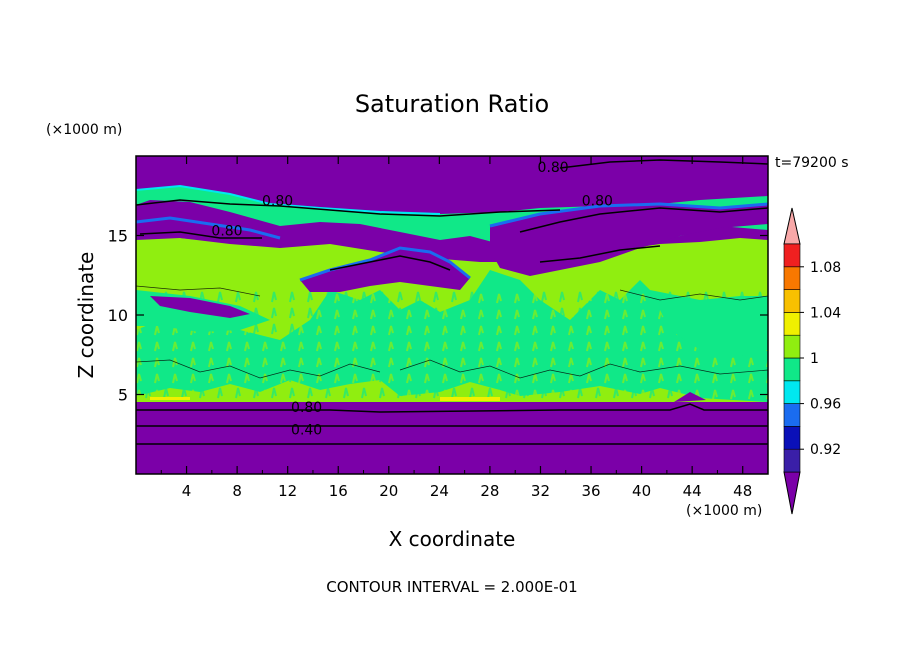  I want to click on chart-title: Saturation Ratio, so click(452, 104).